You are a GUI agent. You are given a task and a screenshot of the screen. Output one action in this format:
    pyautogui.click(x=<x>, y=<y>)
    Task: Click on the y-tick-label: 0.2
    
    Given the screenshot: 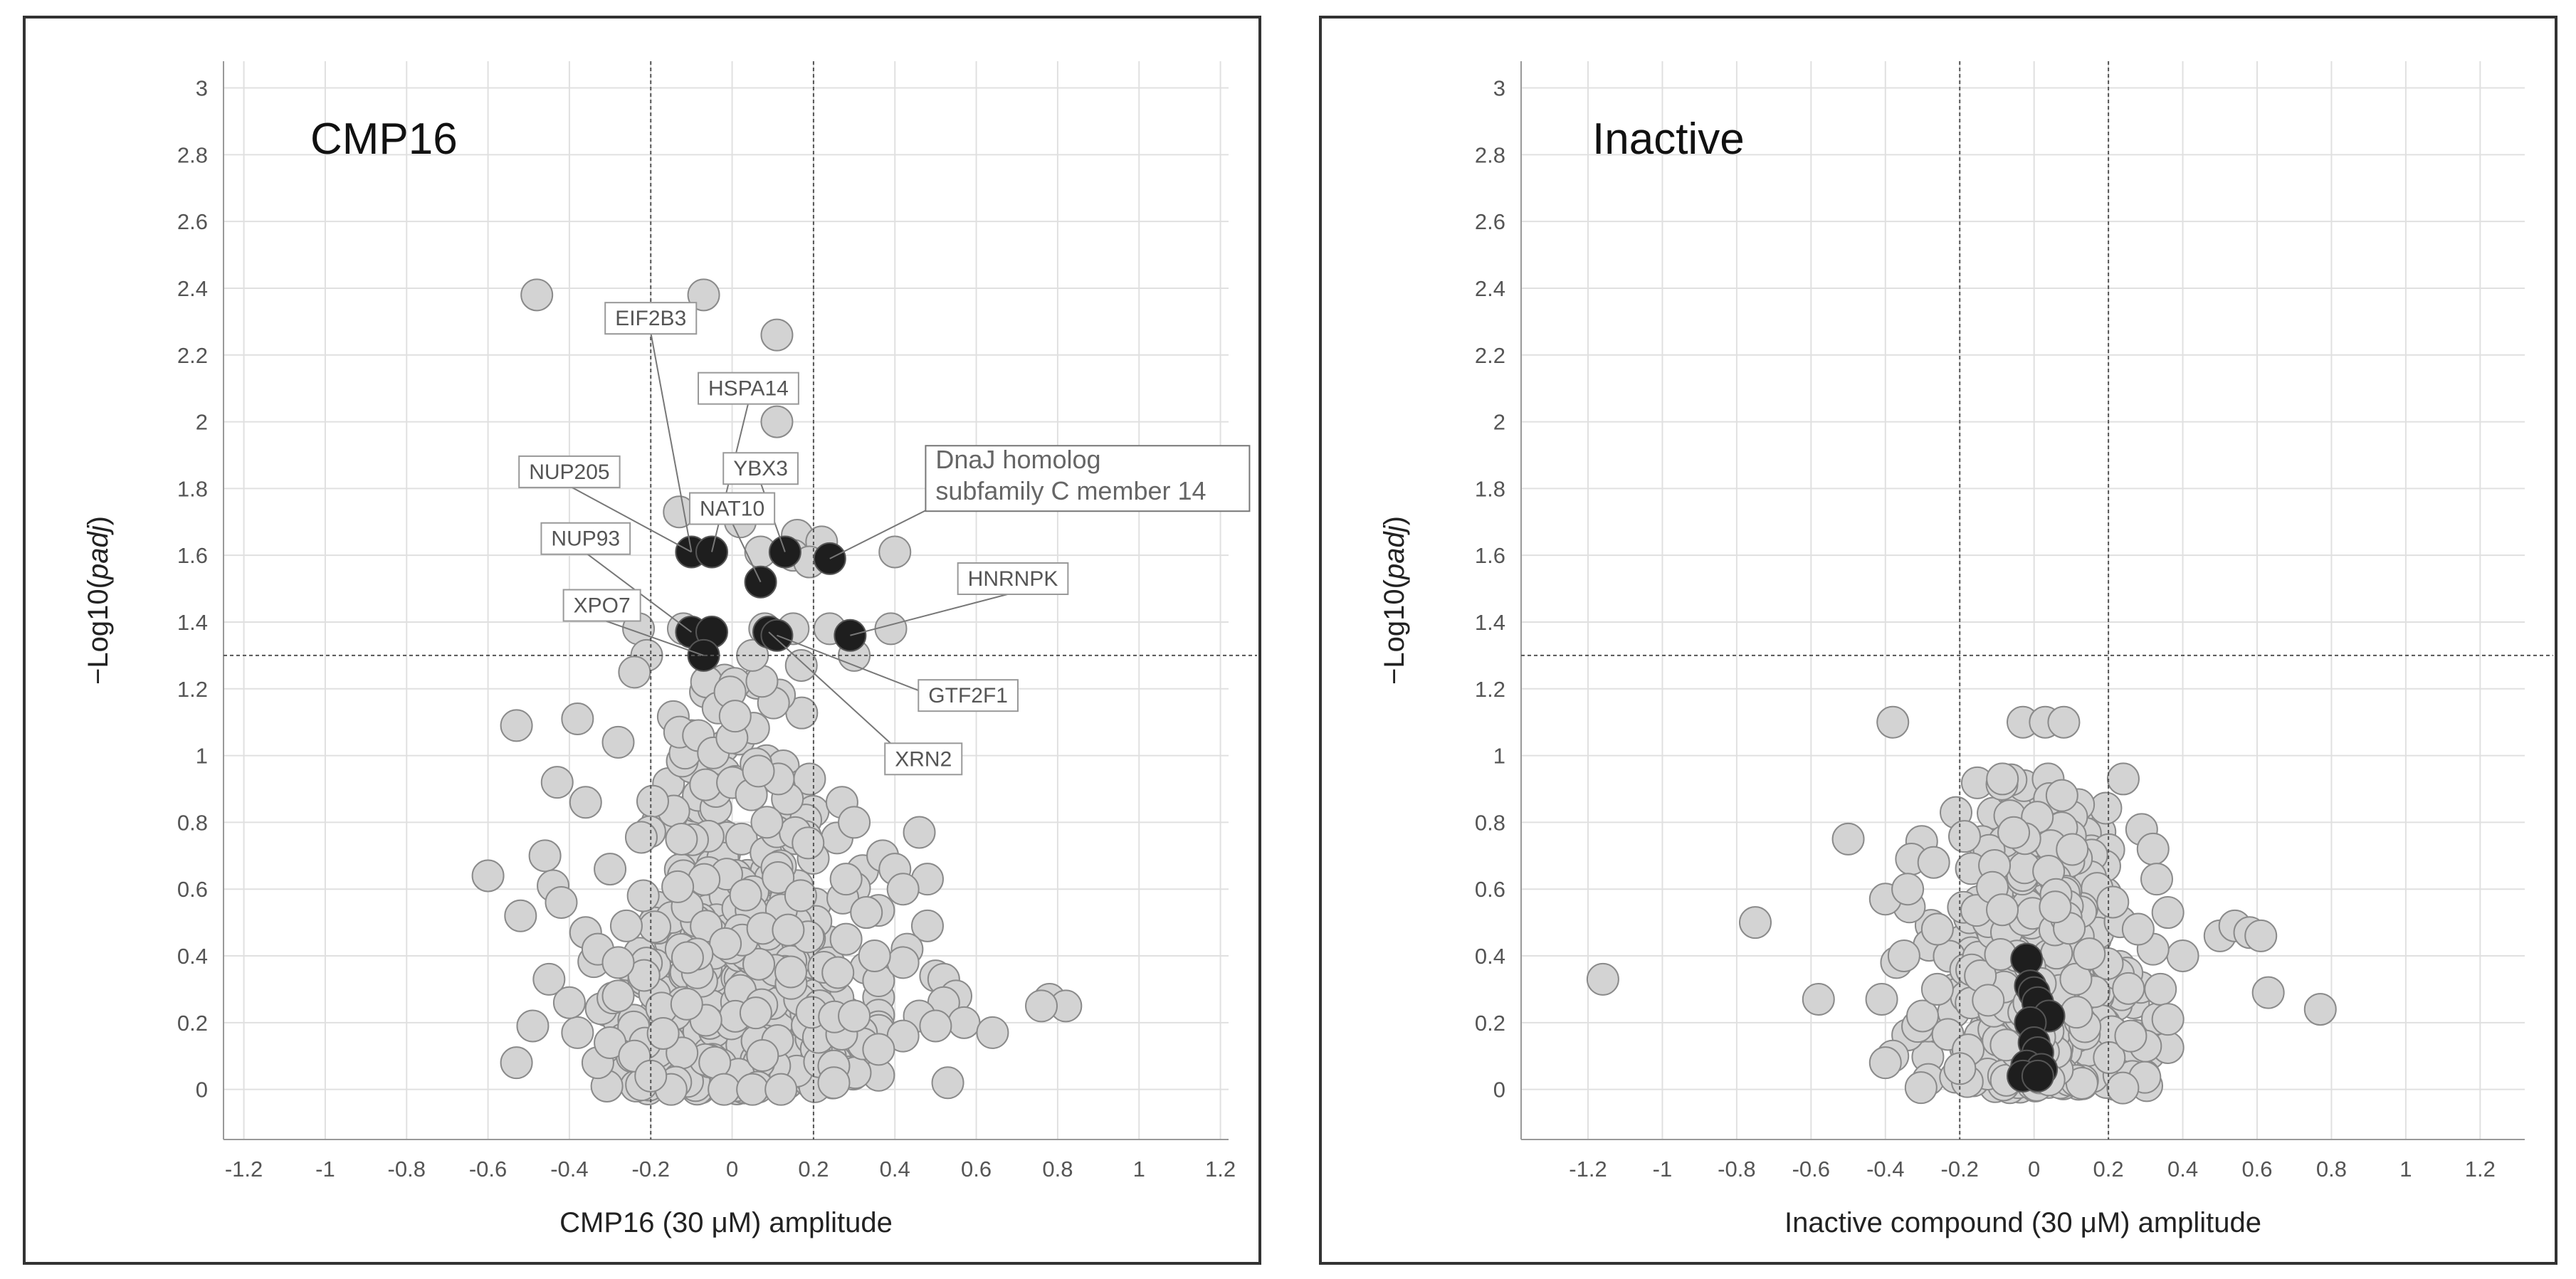 What is the action you would take?
    pyautogui.click(x=1490, y=1023)
    